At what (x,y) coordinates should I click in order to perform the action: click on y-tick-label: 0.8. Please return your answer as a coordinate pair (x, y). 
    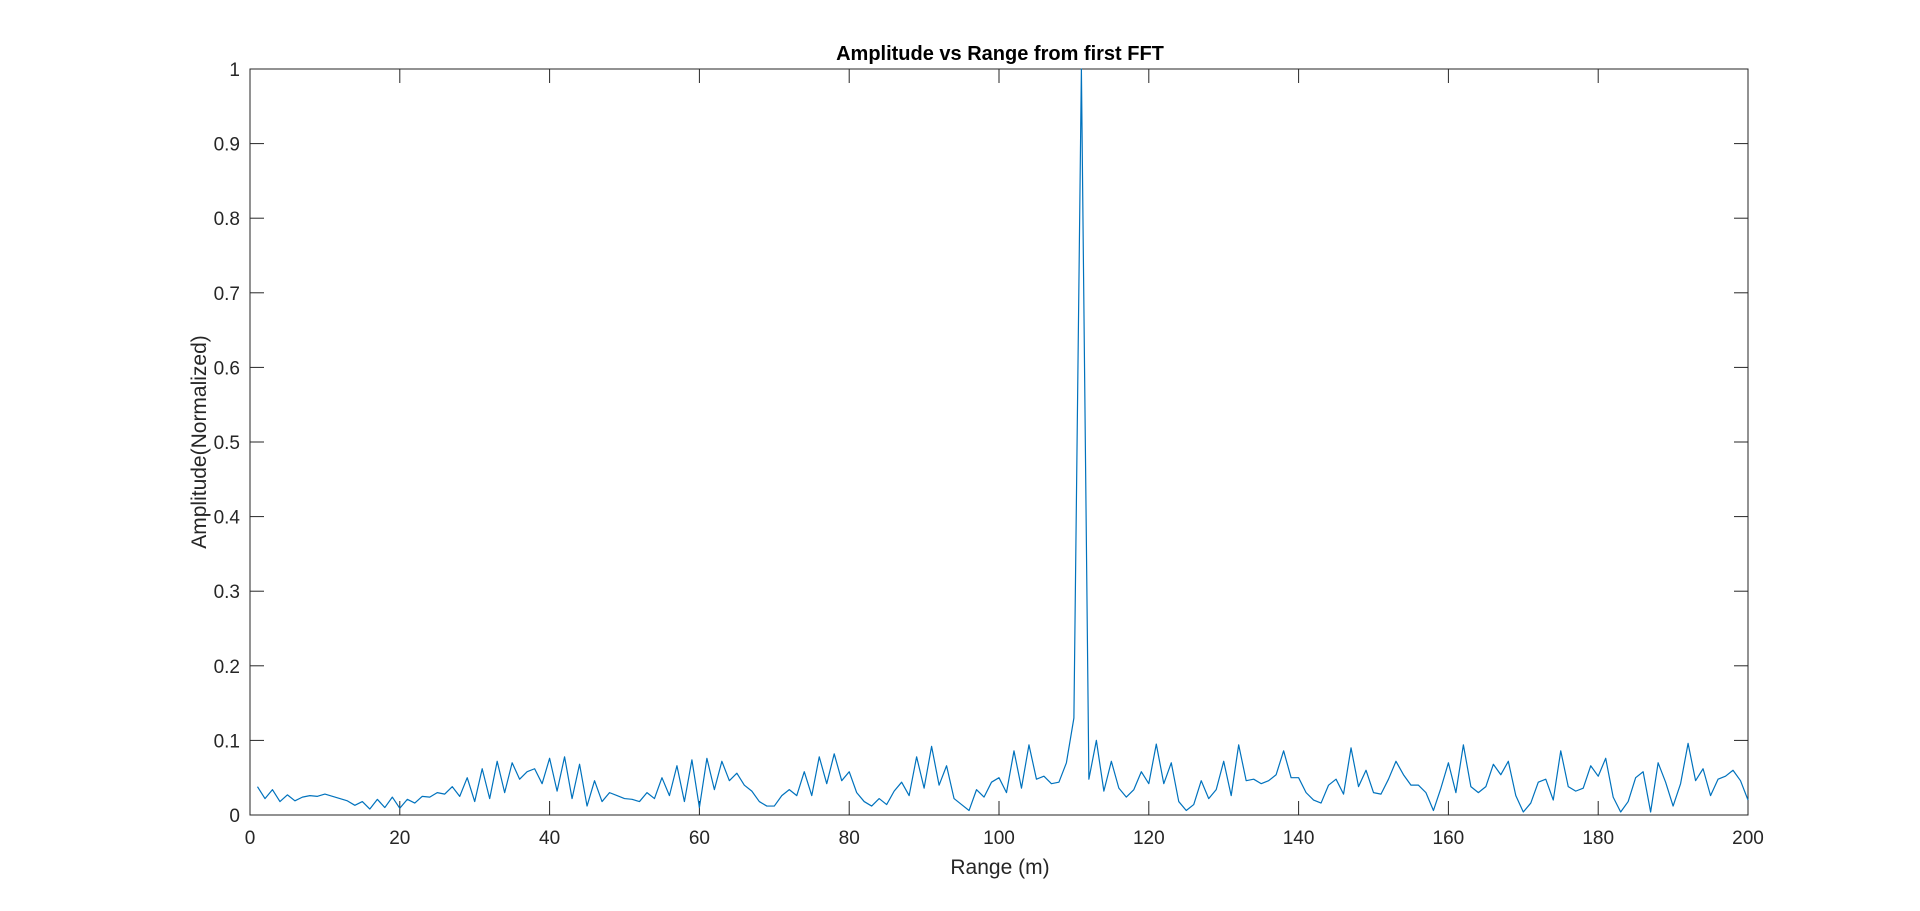
    Looking at the image, I should click on (227, 219).